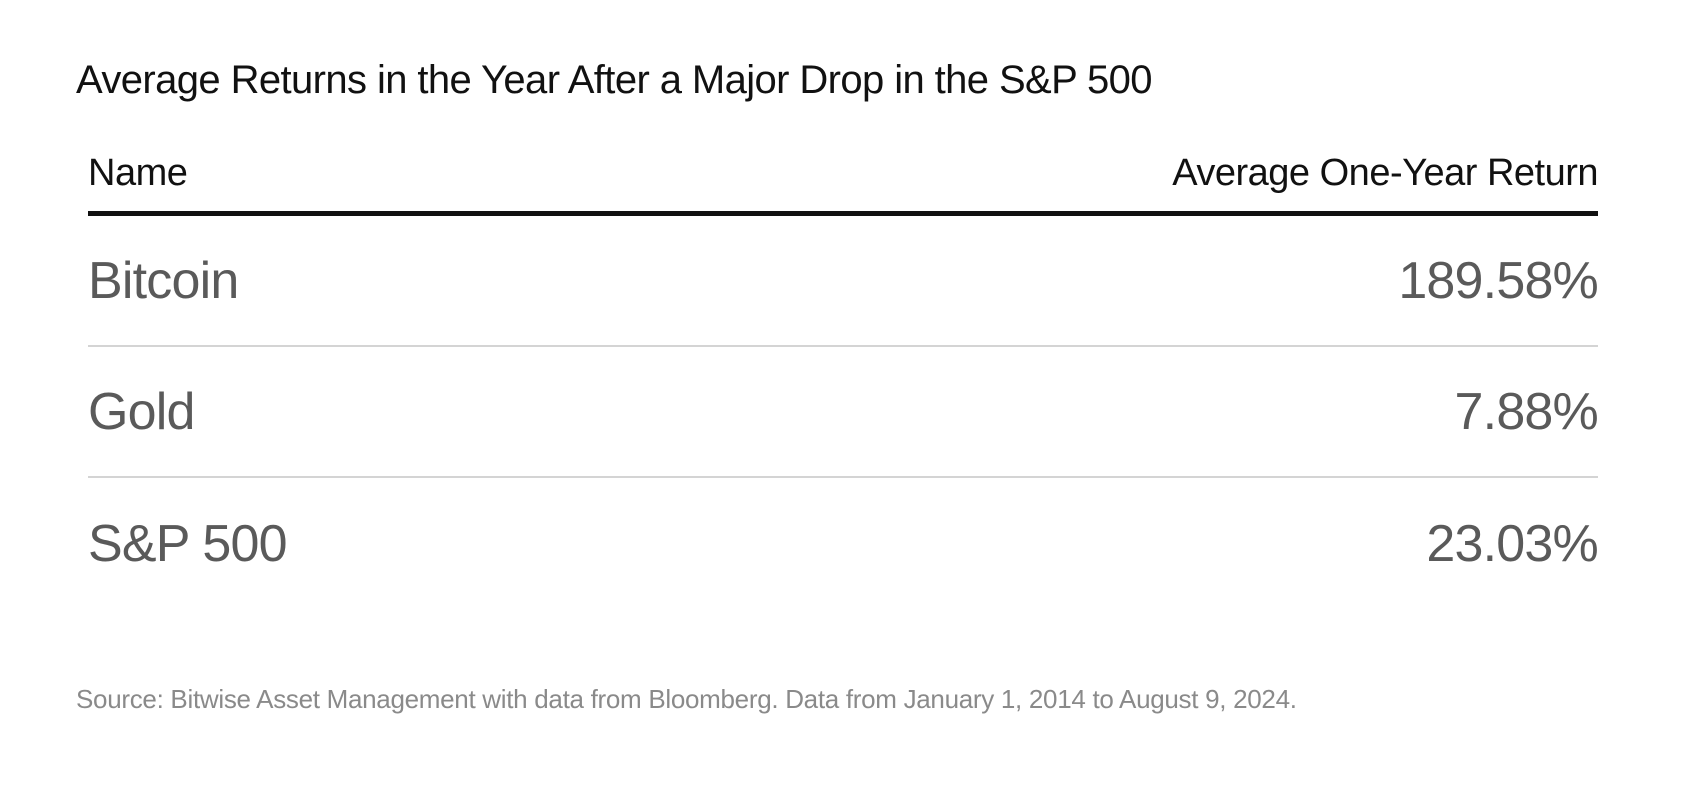 This screenshot has height=812, width=1700. What do you see at coordinates (188, 543) in the screenshot?
I see `row-name-cell: S&P 500` at bounding box center [188, 543].